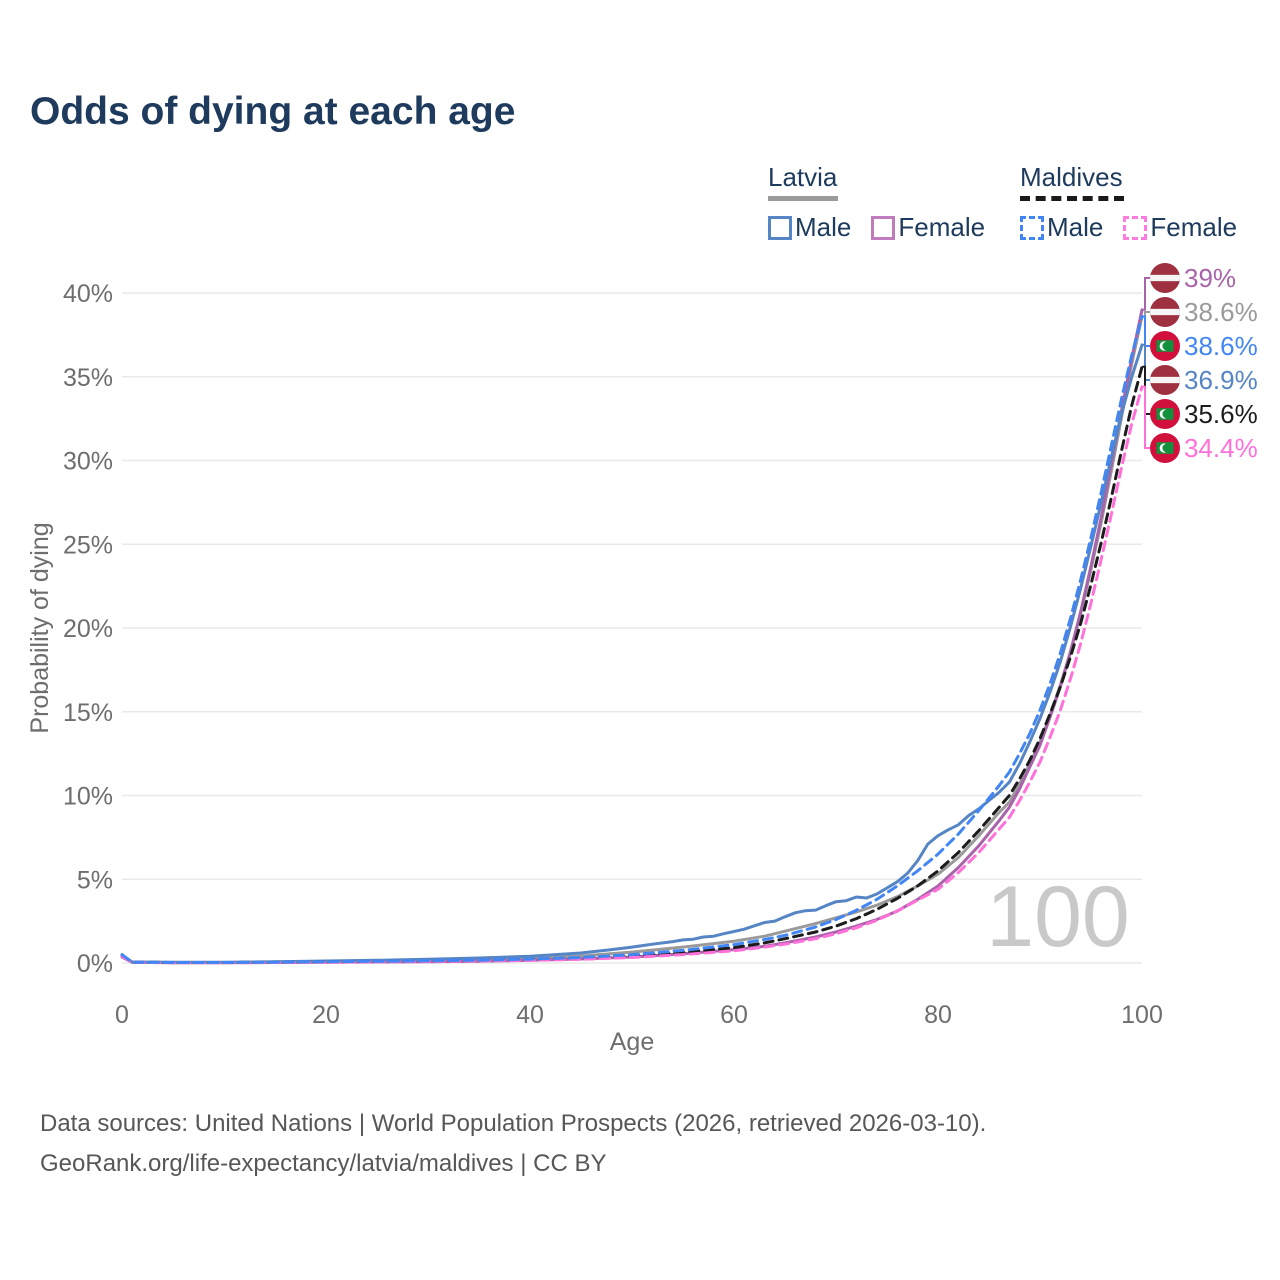  Describe the element at coordinates (1058, 917) in the screenshot. I see `hover-age-watermark: 100` at that location.